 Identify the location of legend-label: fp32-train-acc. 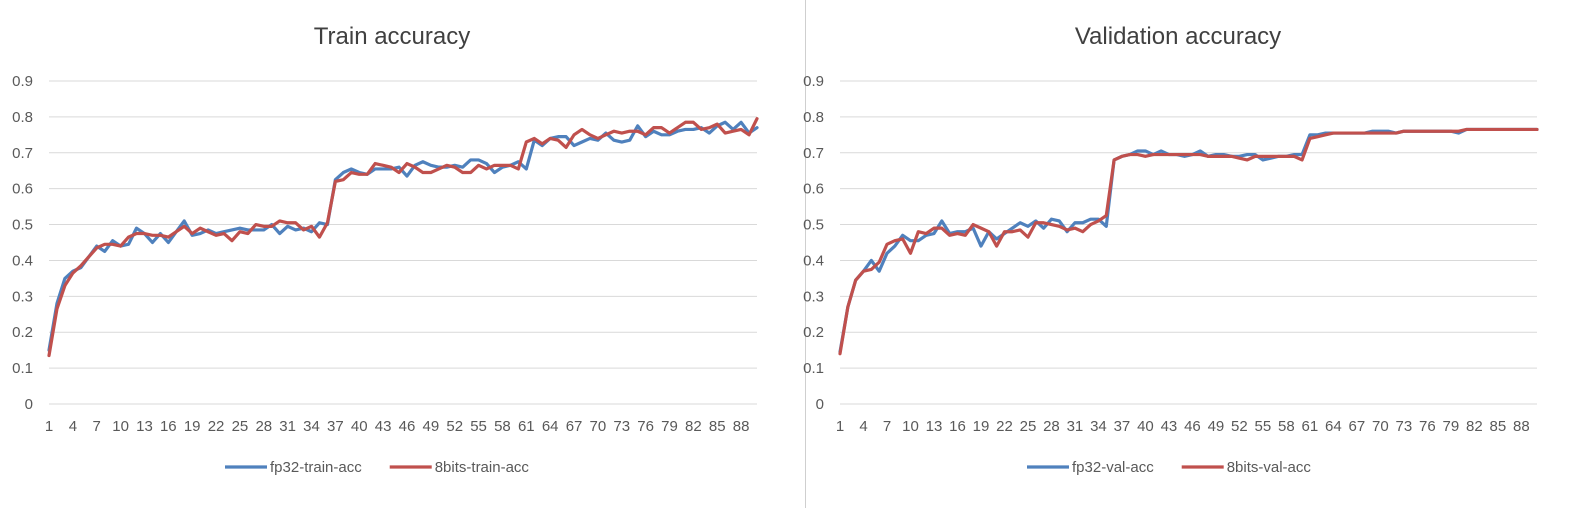
(316, 467).